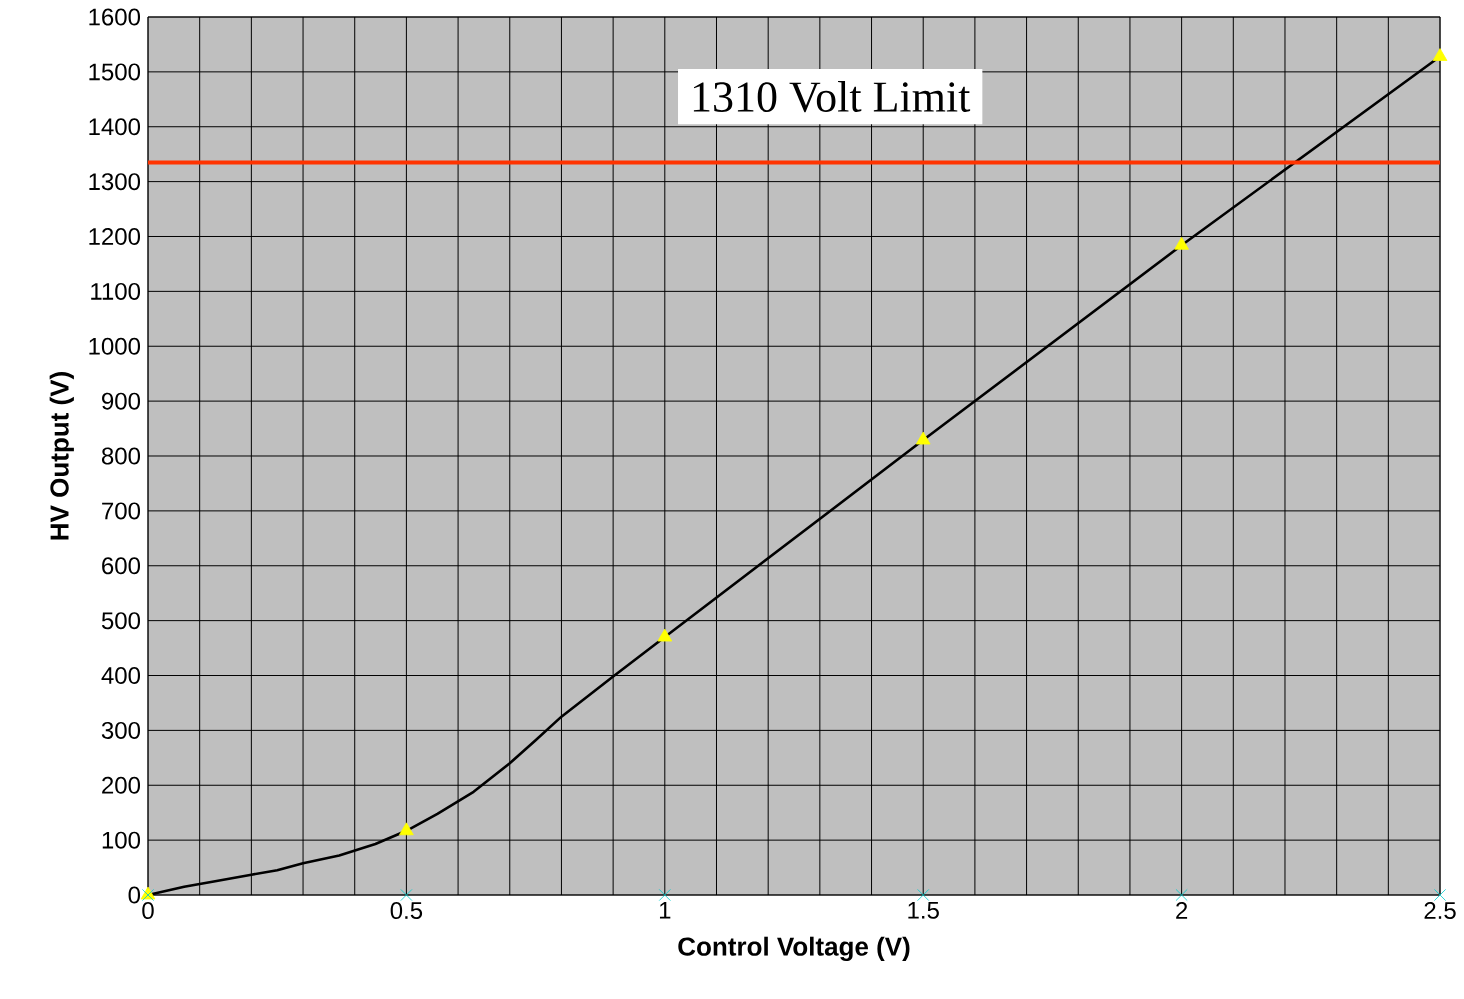 This screenshot has height=999, width=1464. I want to click on y-tick-label: 200, so click(121, 785).